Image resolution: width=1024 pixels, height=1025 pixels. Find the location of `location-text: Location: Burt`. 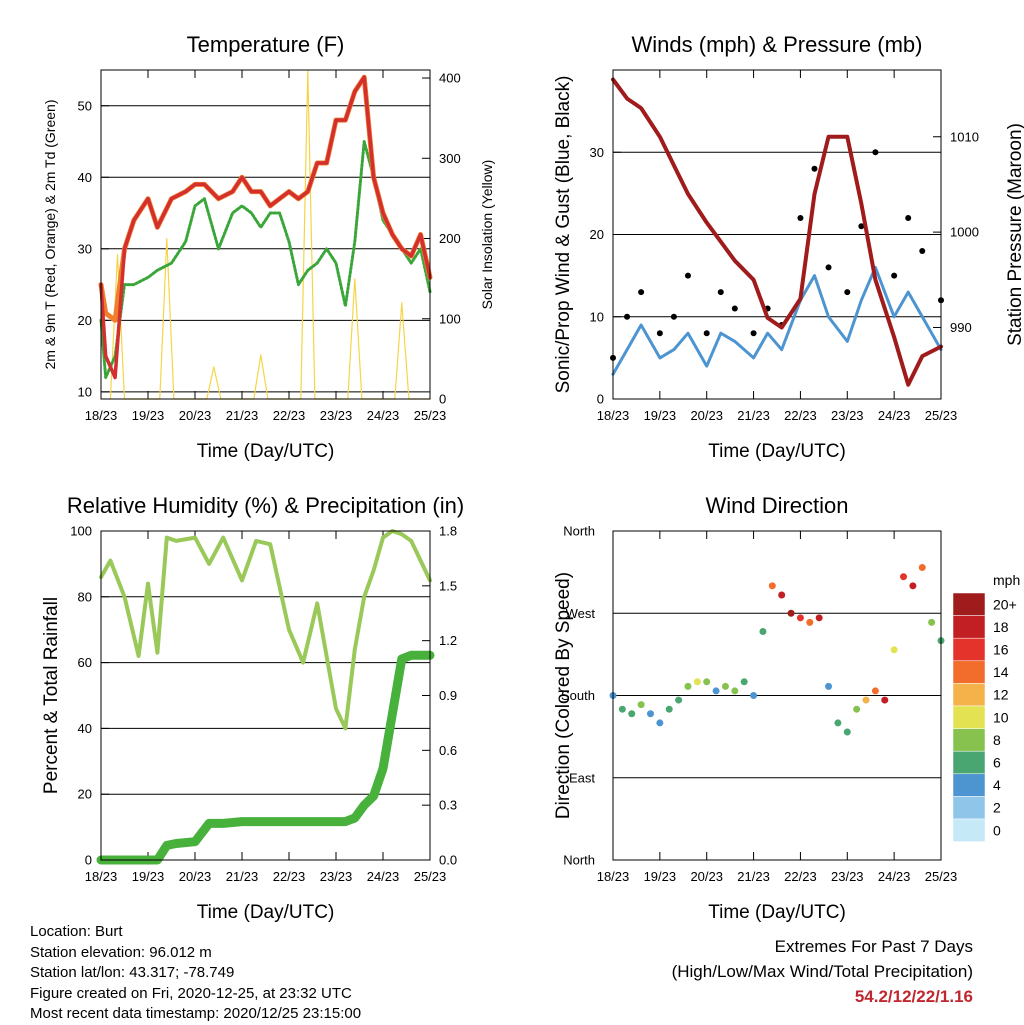

location-text: Location: Burt is located at coordinates (76, 931).